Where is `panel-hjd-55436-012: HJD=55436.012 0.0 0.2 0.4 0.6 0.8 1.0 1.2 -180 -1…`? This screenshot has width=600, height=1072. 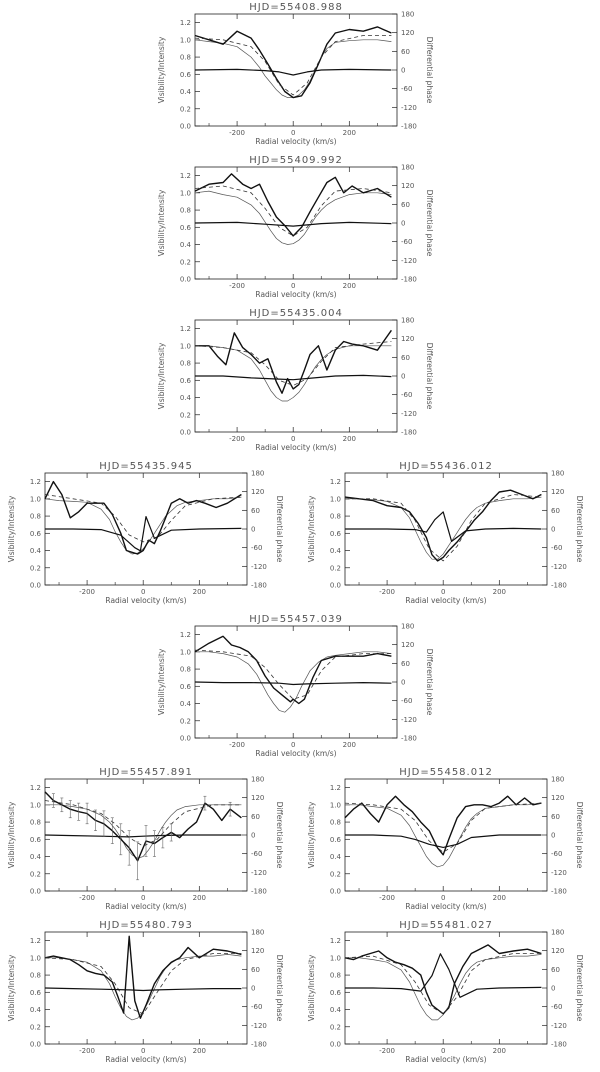 panel-hjd-55436-012: HJD=55436.012 0.0 0.2 0.4 0.6 0.8 1.0 1.2 -180 -1… is located at coordinates (445, 533).